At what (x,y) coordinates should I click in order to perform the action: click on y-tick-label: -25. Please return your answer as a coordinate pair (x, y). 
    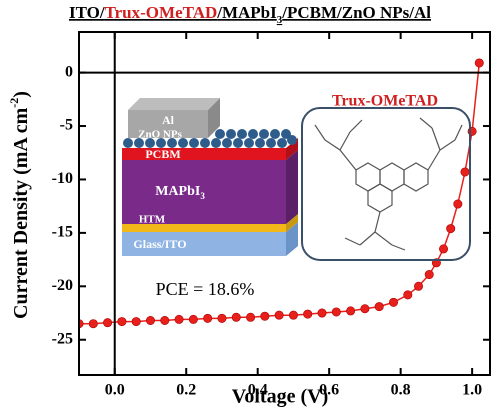
    Looking at the image, I should click on (62, 338).